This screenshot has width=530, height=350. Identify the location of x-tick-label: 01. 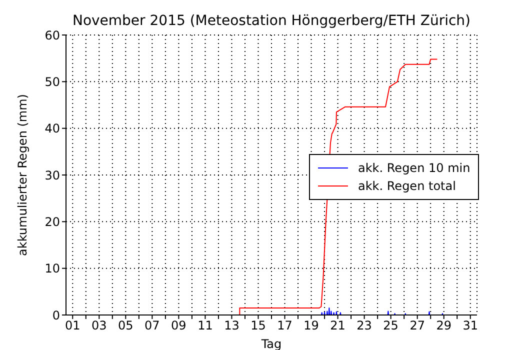
(72, 325).